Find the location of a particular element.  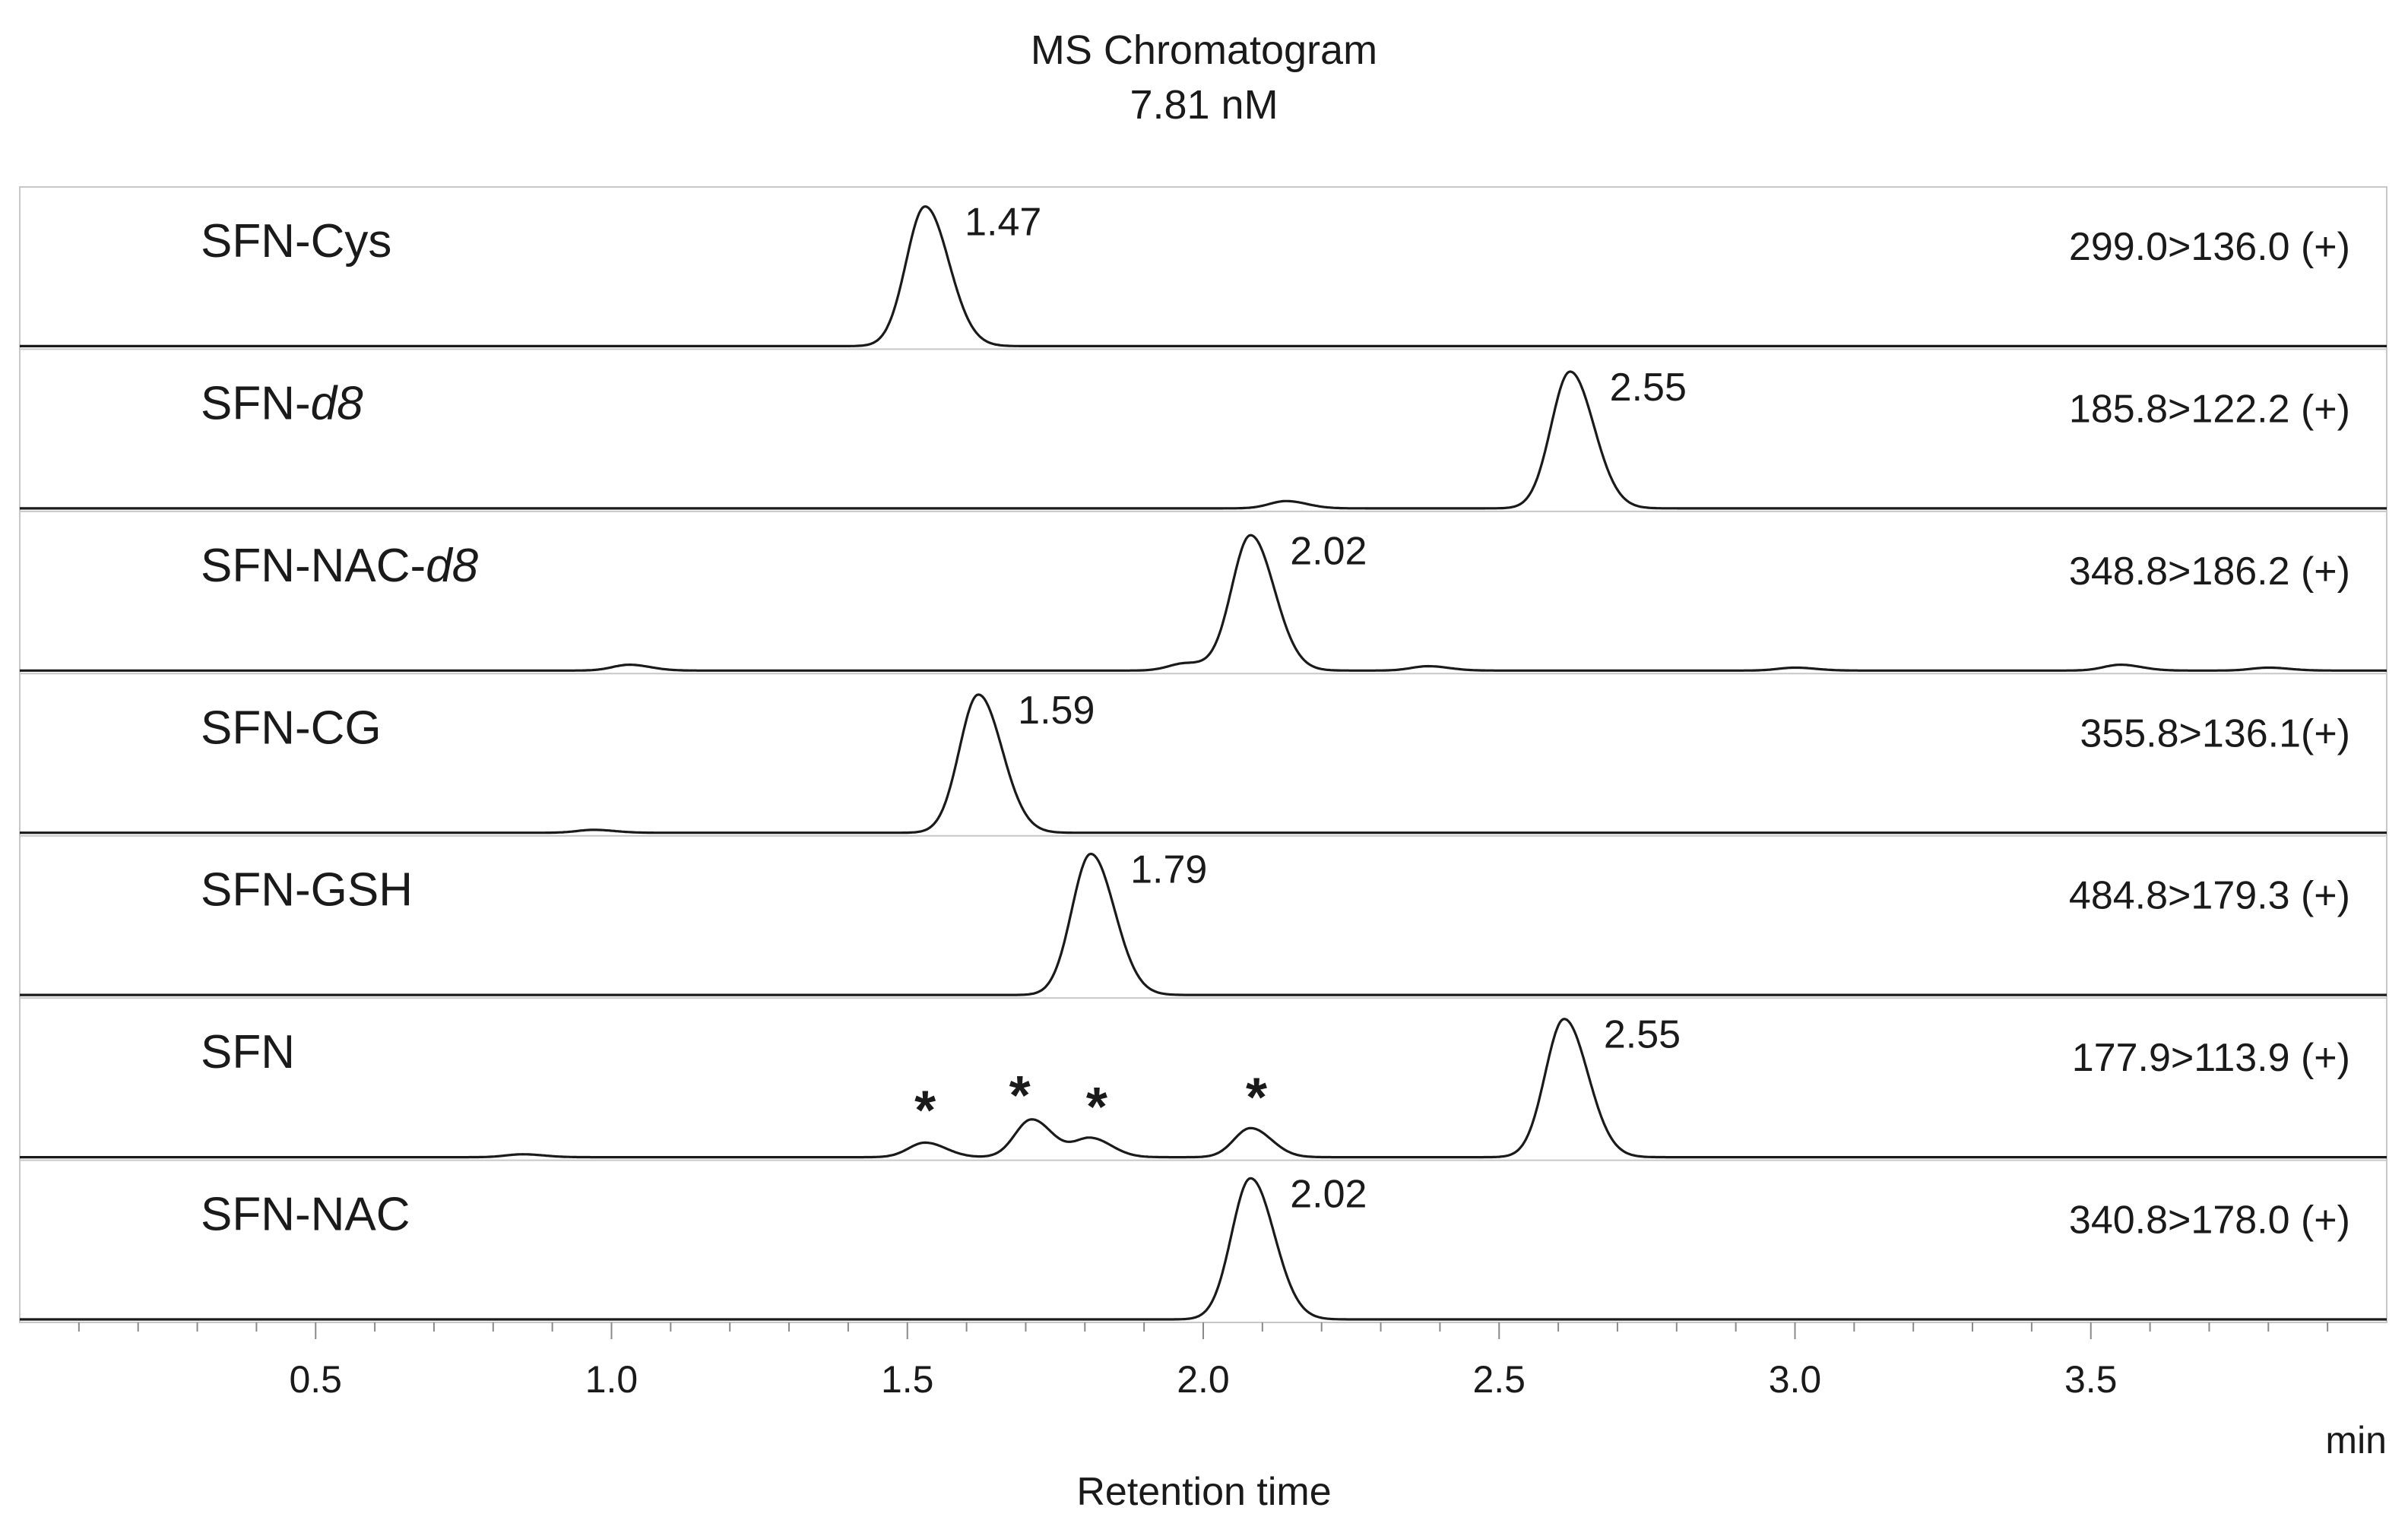

peak-rt-label: 1.59 is located at coordinates (1056, 711).